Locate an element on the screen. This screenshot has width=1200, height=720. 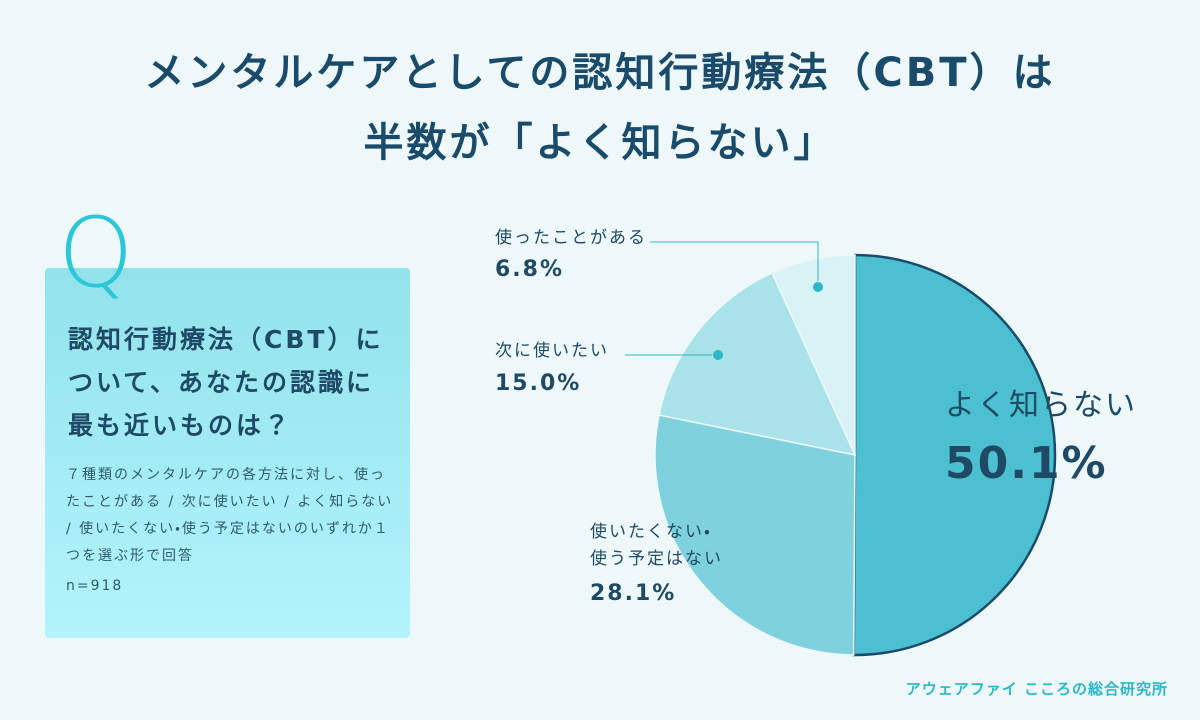
value-label: 28.1% is located at coordinates (633, 593).